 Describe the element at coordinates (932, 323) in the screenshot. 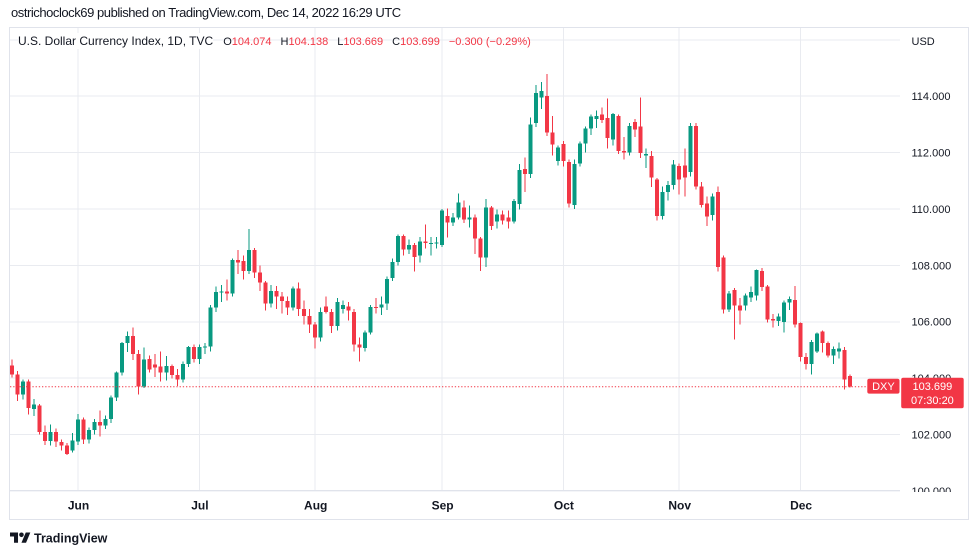

I see `svg-text: 106.000` at that location.